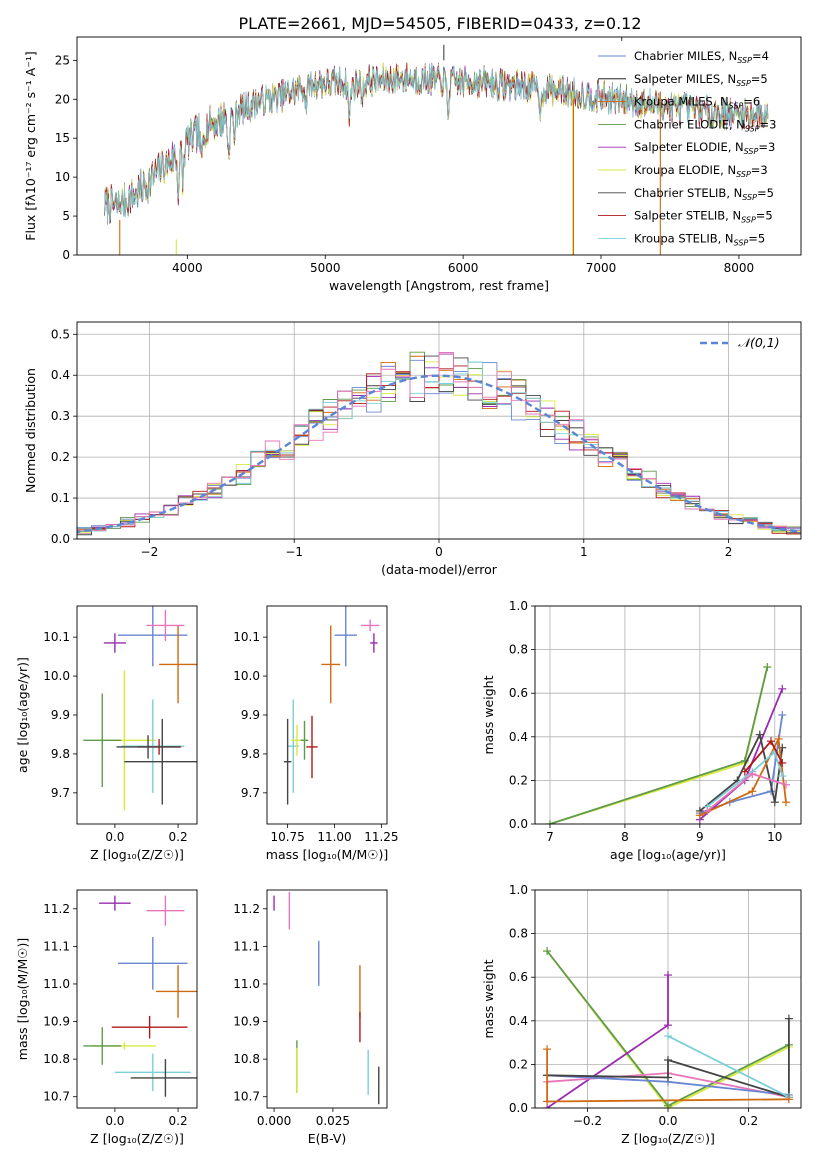 Image resolution: width=819 pixels, height=1170 pixels. Describe the element at coordinates (56, 909) in the screenshot. I see `y-tick-label: 11.2` at that location.